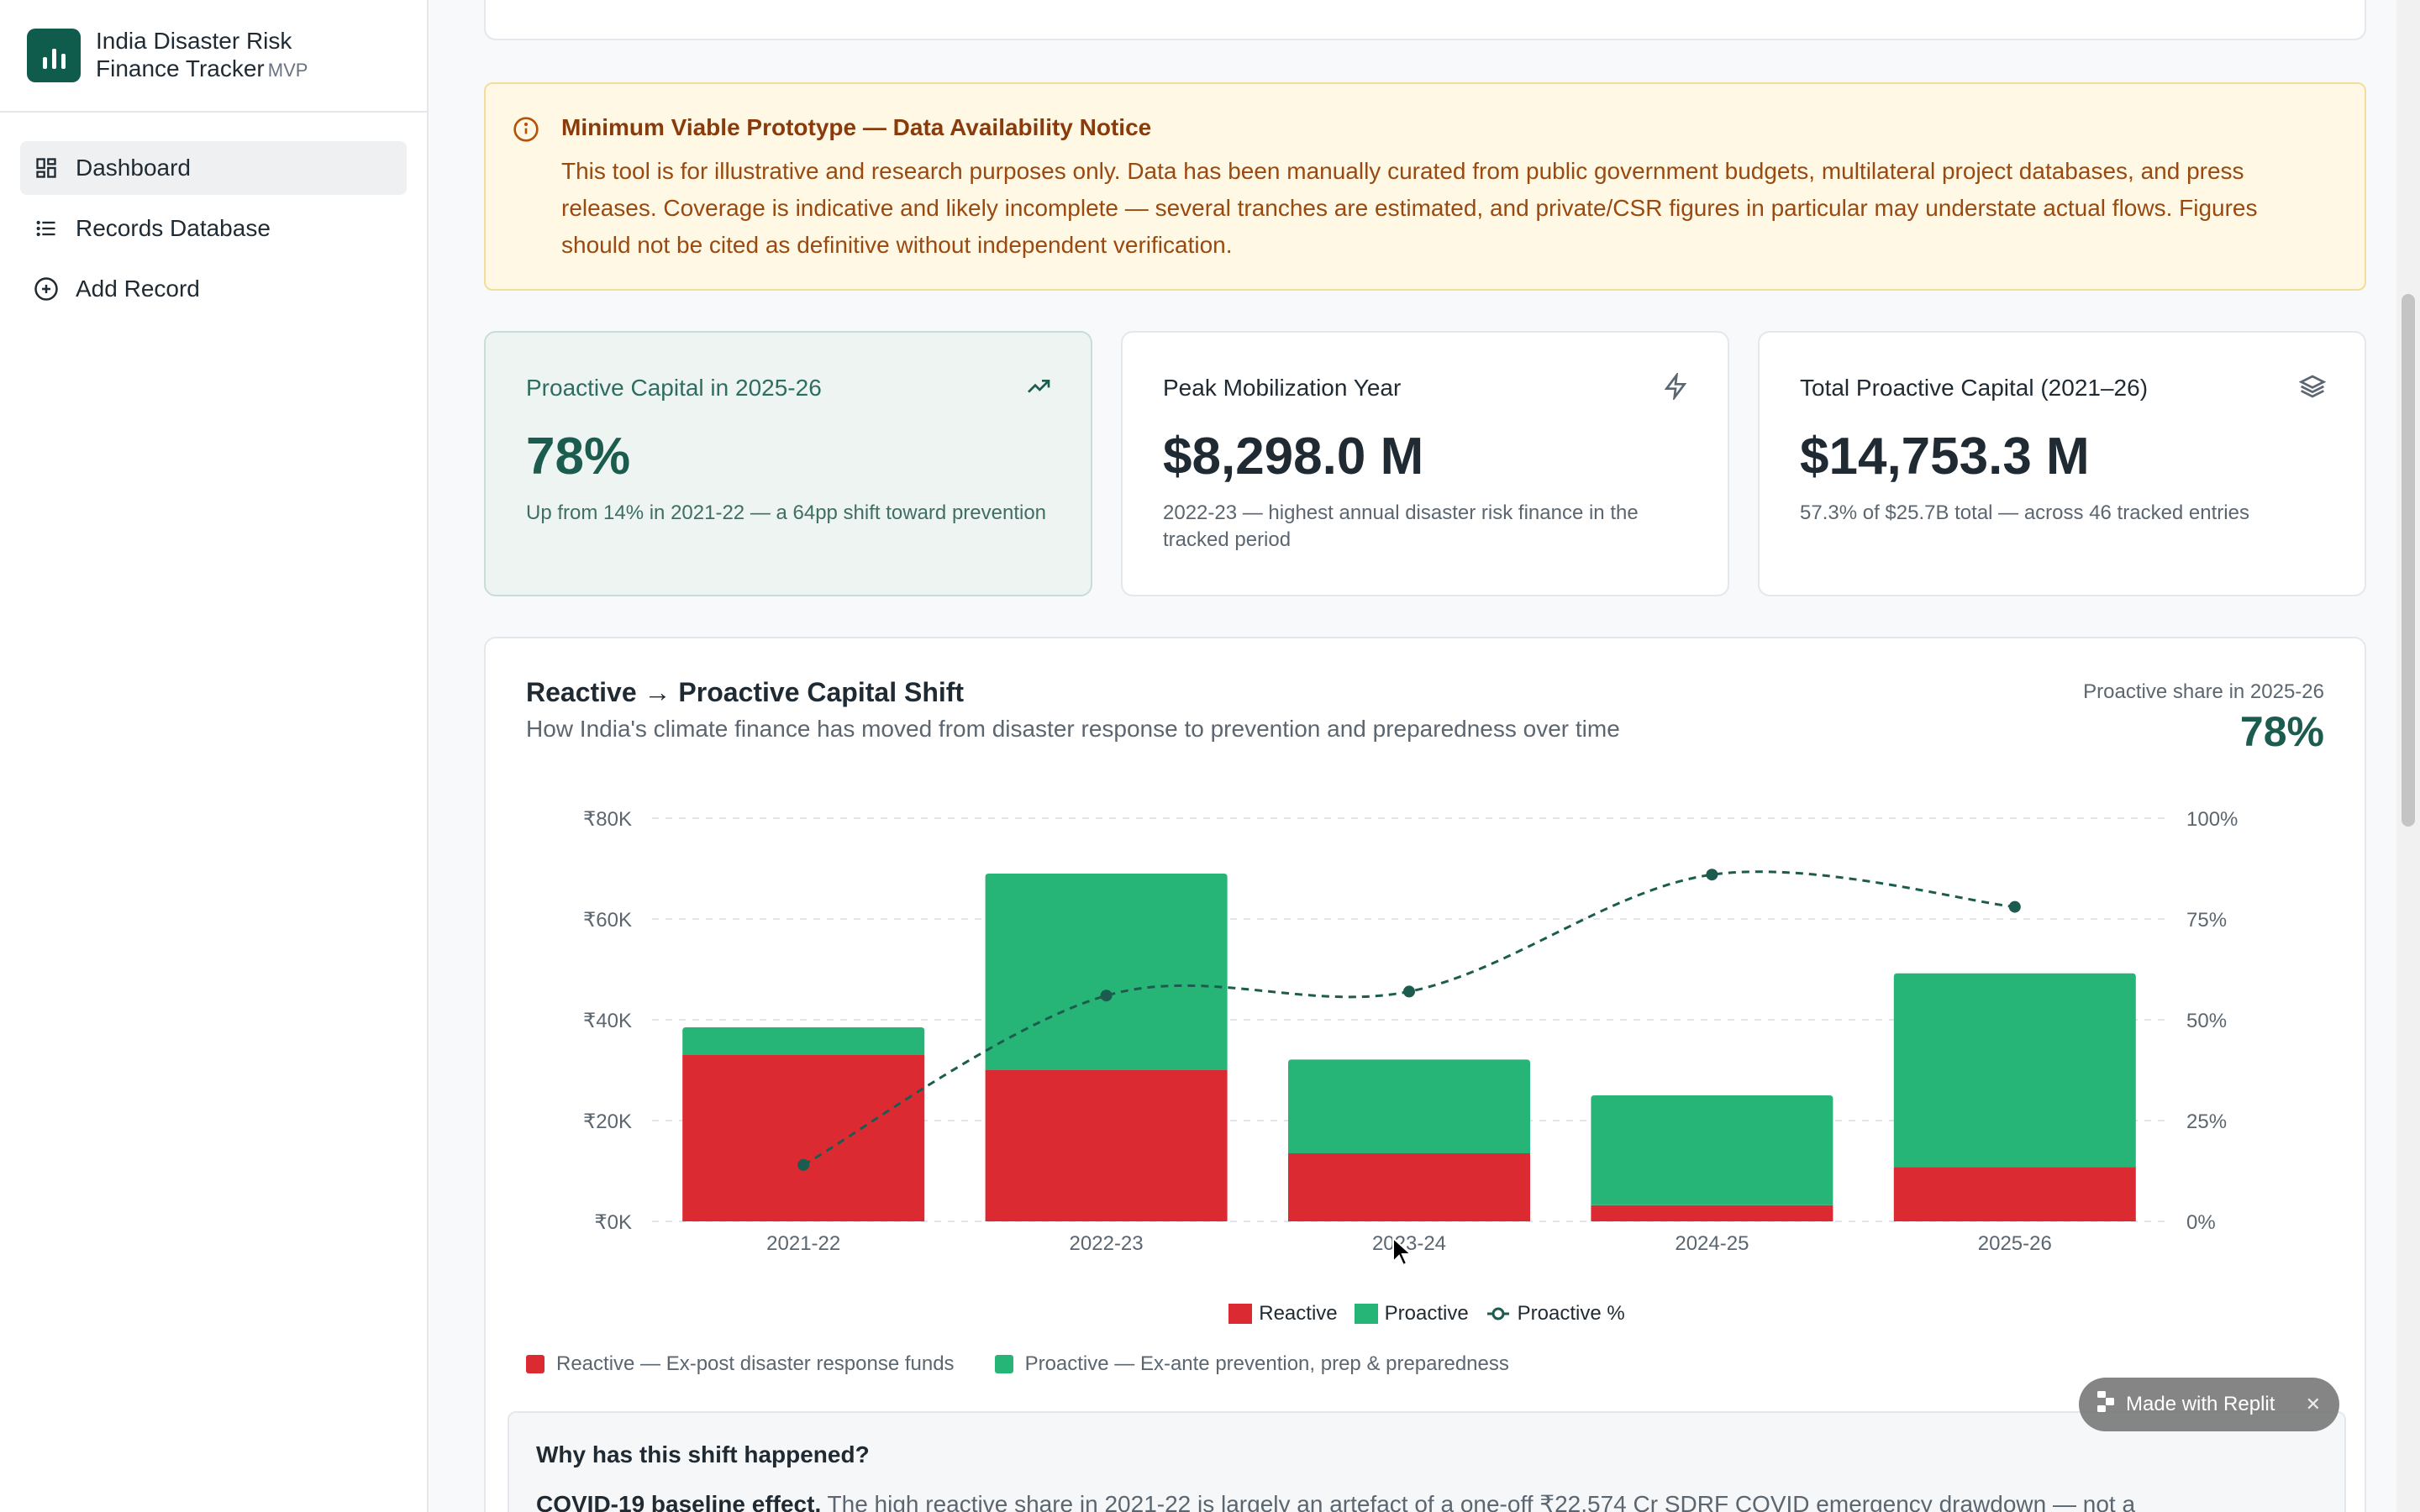 The width and height of the screenshot is (2420, 1512). Describe the element at coordinates (674, 388) in the screenshot. I see `kpi-label: Proactive Capital in 2025-26` at that location.